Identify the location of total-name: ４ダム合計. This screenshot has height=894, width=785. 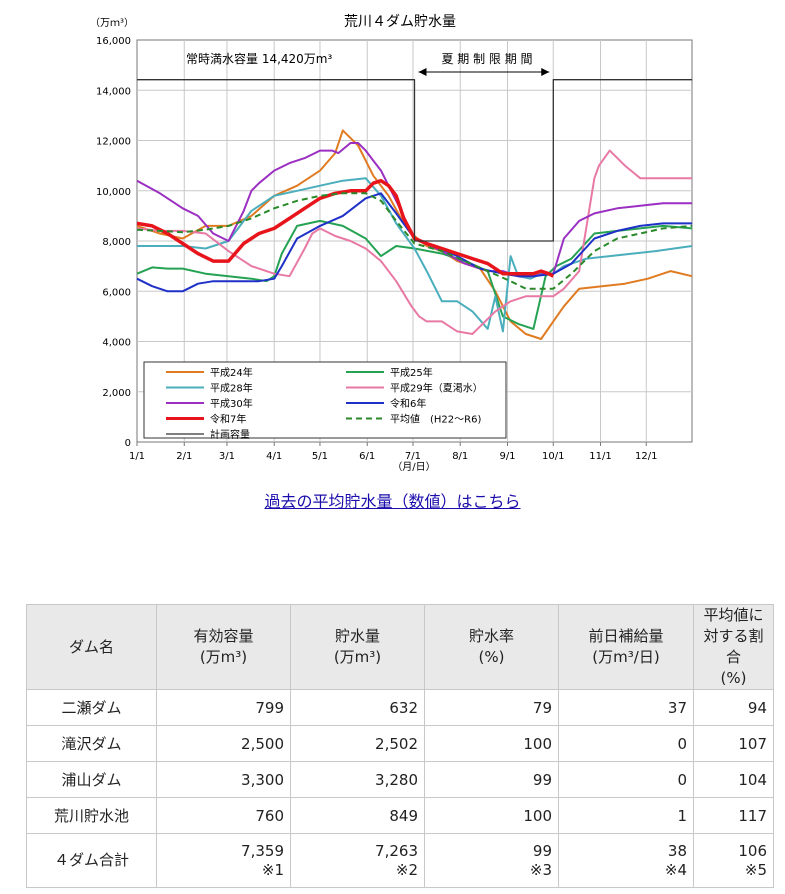
(91, 860).